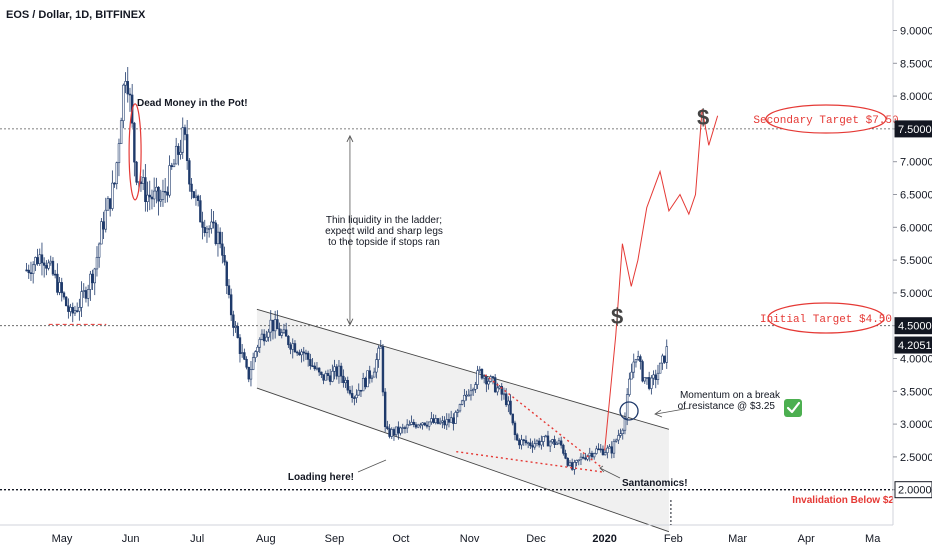 This screenshot has width=932, height=550. I want to click on x-tick-label: Oct, so click(400, 539).